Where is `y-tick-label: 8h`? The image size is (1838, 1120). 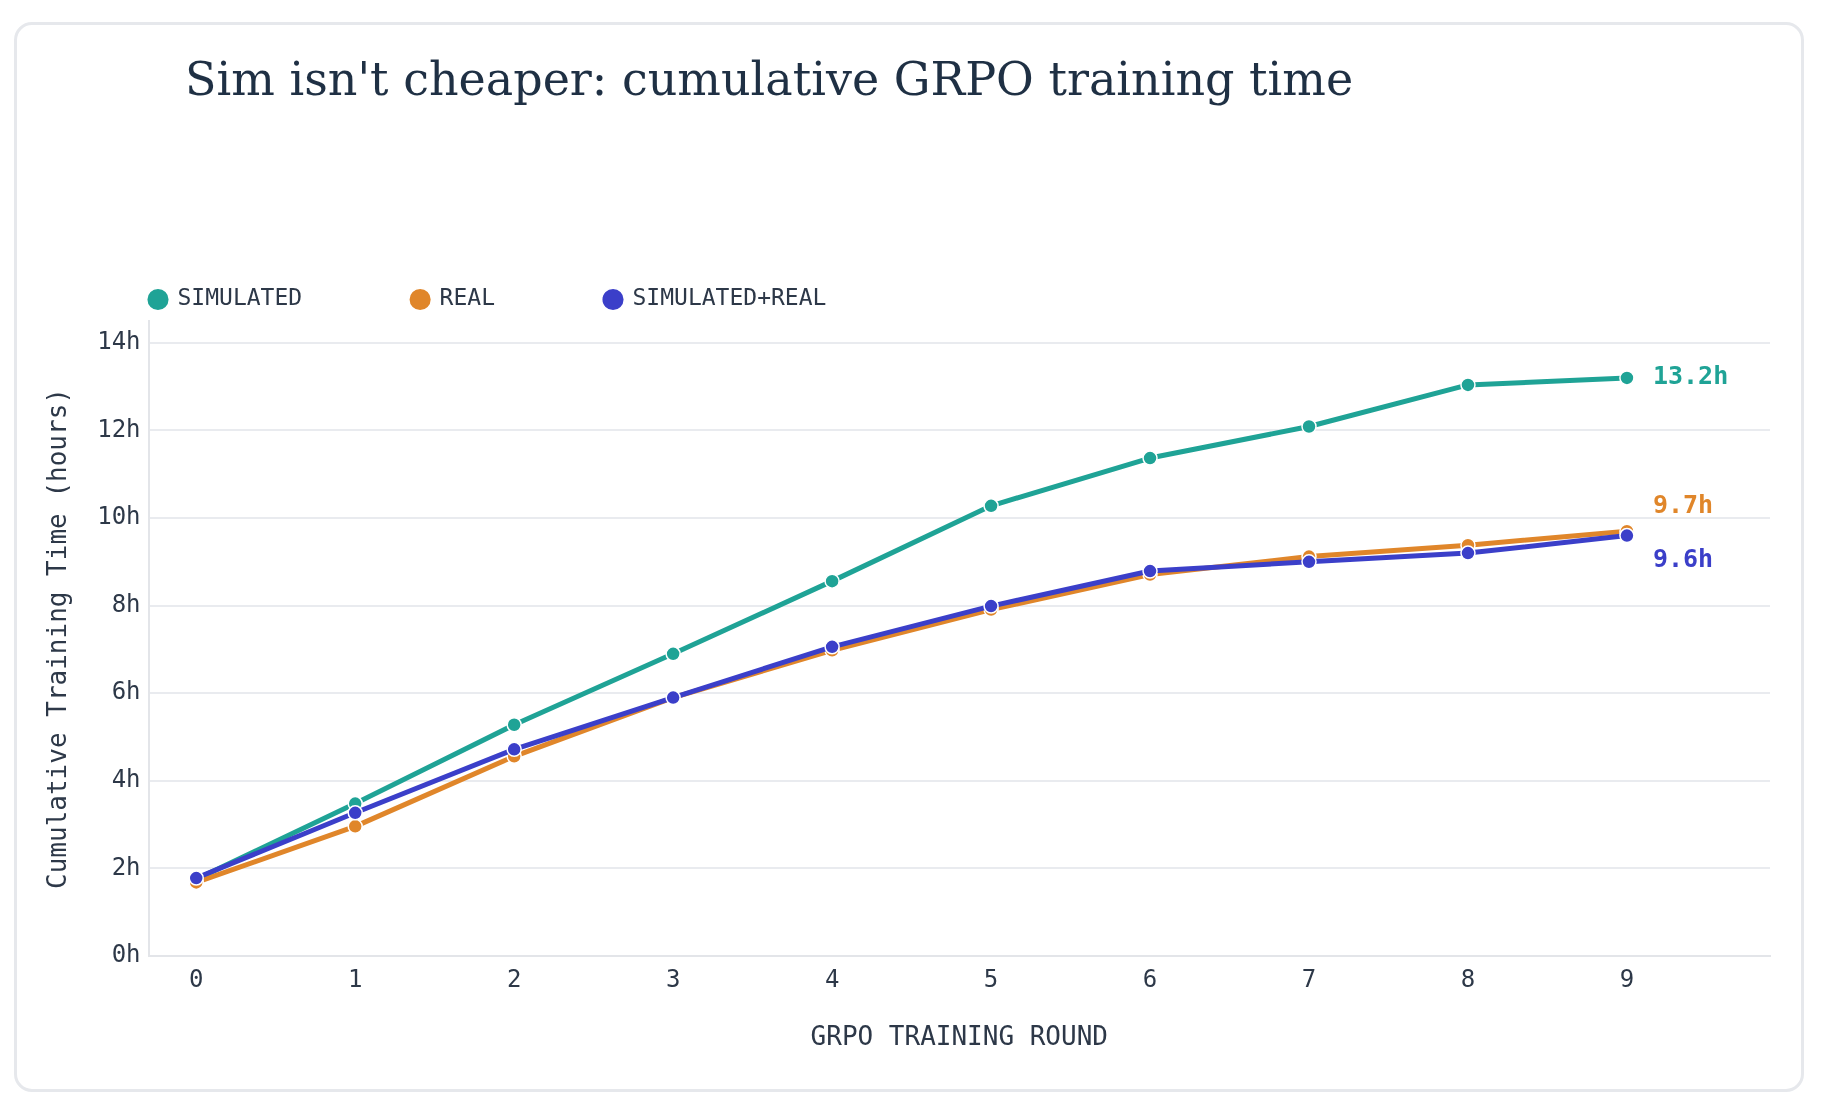 y-tick-label: 8h is located at coordinates (126, 603).